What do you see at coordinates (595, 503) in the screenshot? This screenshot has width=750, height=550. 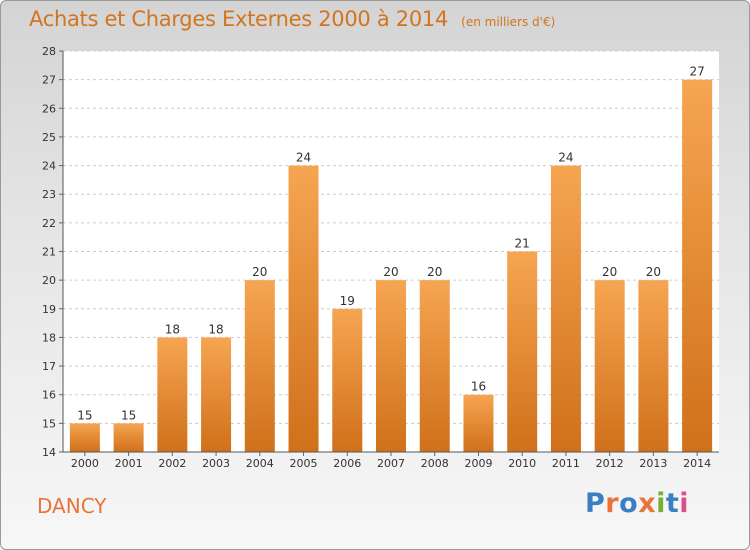 I see `logo-letter: P` at bounding box center [595, 503].